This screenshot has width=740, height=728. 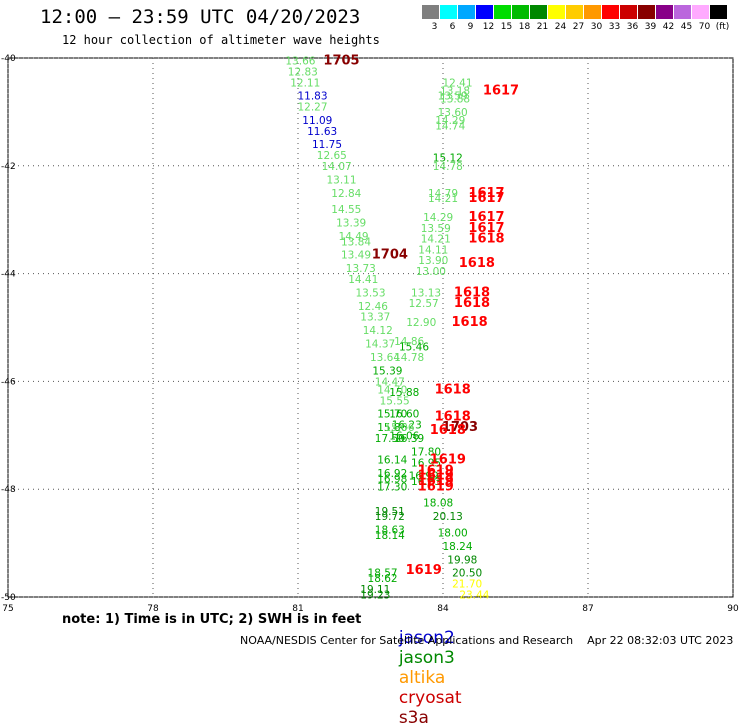 What do you see at coordinates (8, 490) in the screenshot?
I see `y-tick-label: -48` at bounding box center [8, 490].